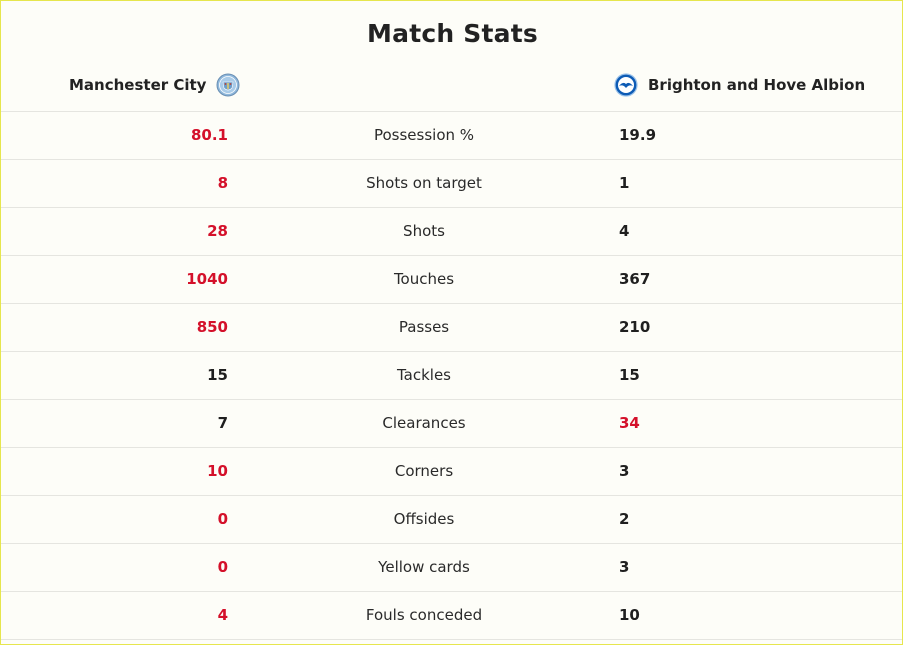 The width and height of the screenshot is (903, 645). I want to click on stat-label: Touches, so click(424, 279).